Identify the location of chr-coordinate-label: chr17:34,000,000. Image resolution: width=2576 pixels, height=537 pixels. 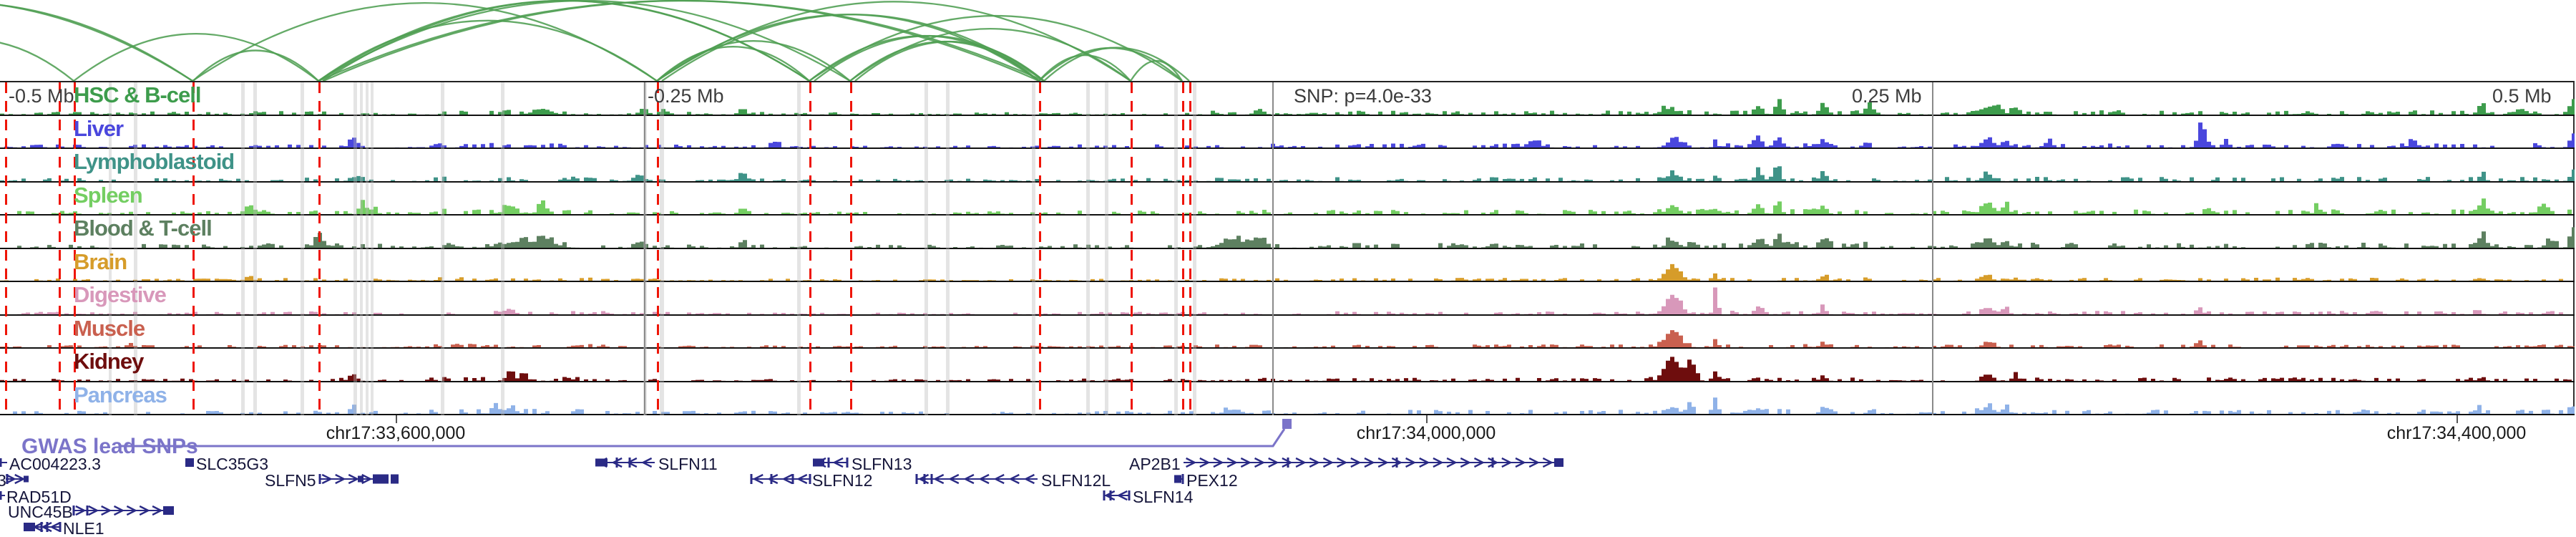
(1426, 433).